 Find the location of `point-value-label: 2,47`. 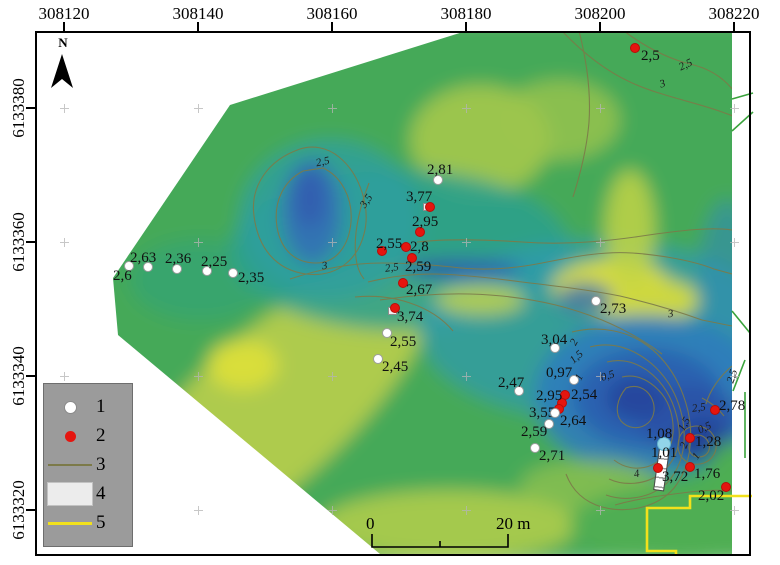

point-value-label: 2,47 is located at coordinates (511, 383).